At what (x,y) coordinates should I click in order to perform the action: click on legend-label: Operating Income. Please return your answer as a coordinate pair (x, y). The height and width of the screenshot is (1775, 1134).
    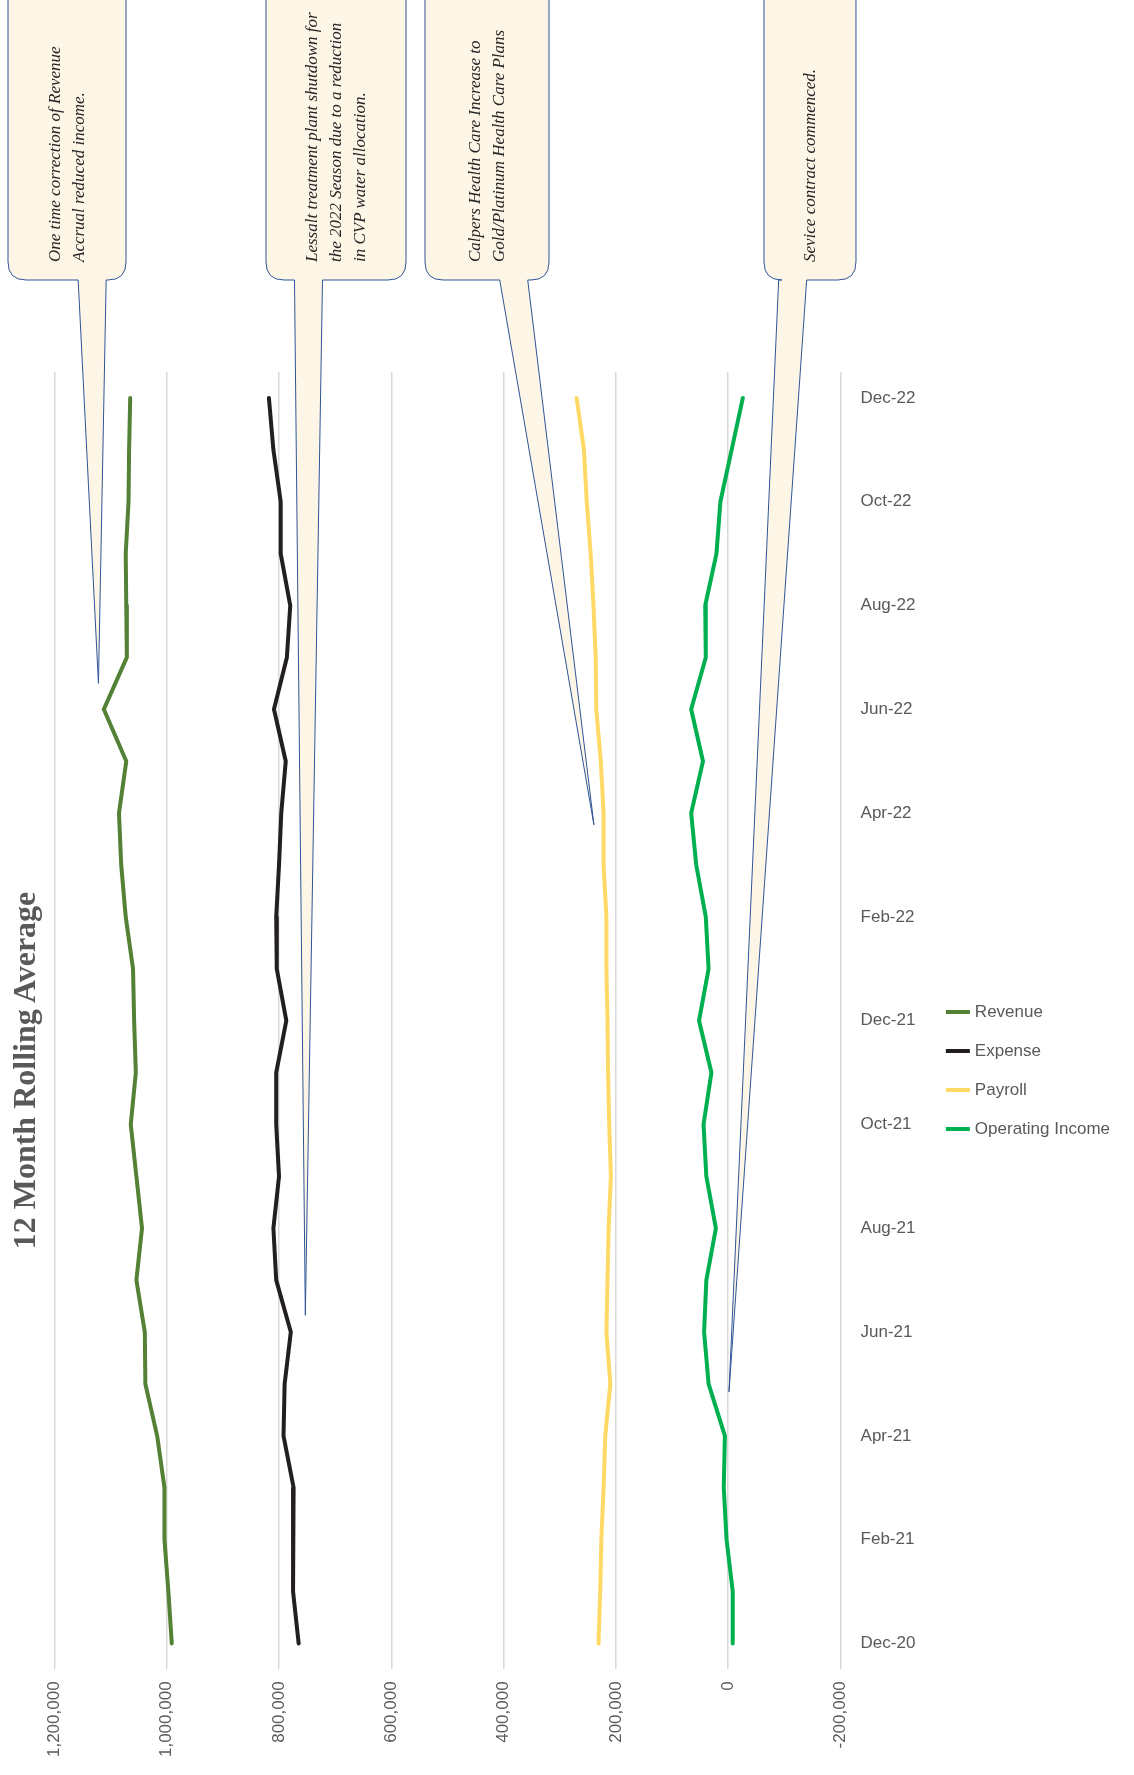
    Looking at the image, I should click on (1042, 1128).